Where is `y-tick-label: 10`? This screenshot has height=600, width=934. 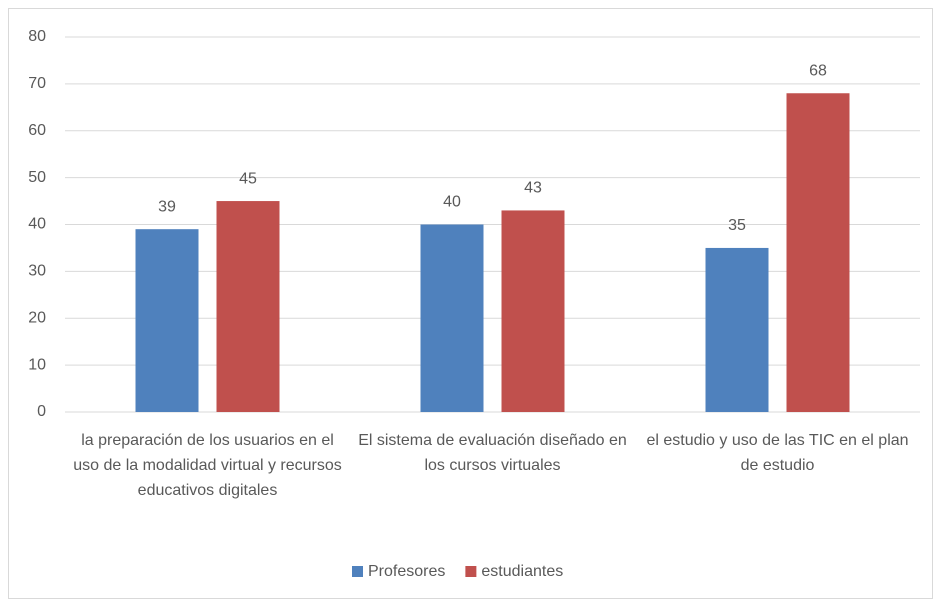 y-tick-label: 10 is located at coordinates (37, 364).